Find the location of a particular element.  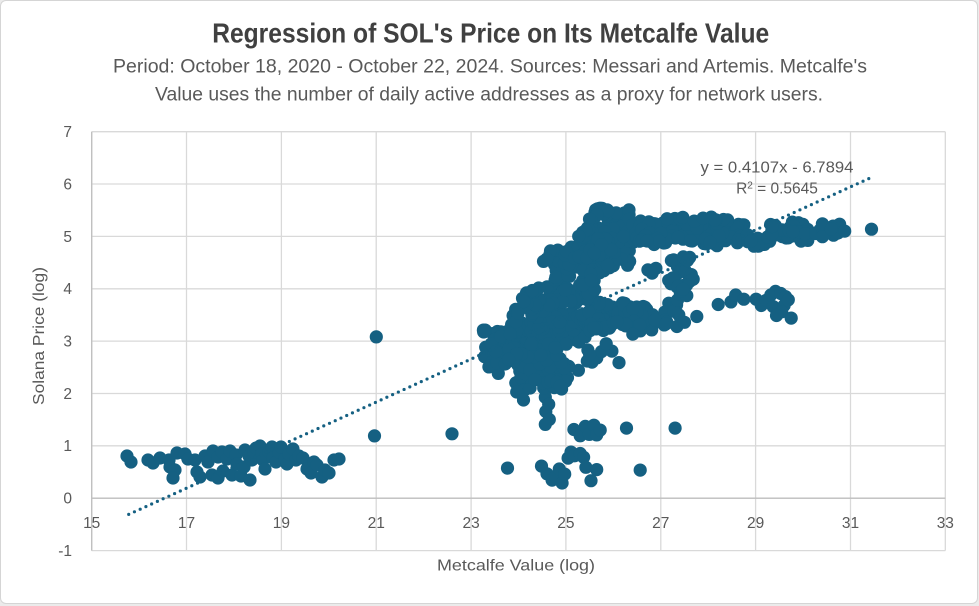

svg-text: 21 is located at coordinates (376, 523).